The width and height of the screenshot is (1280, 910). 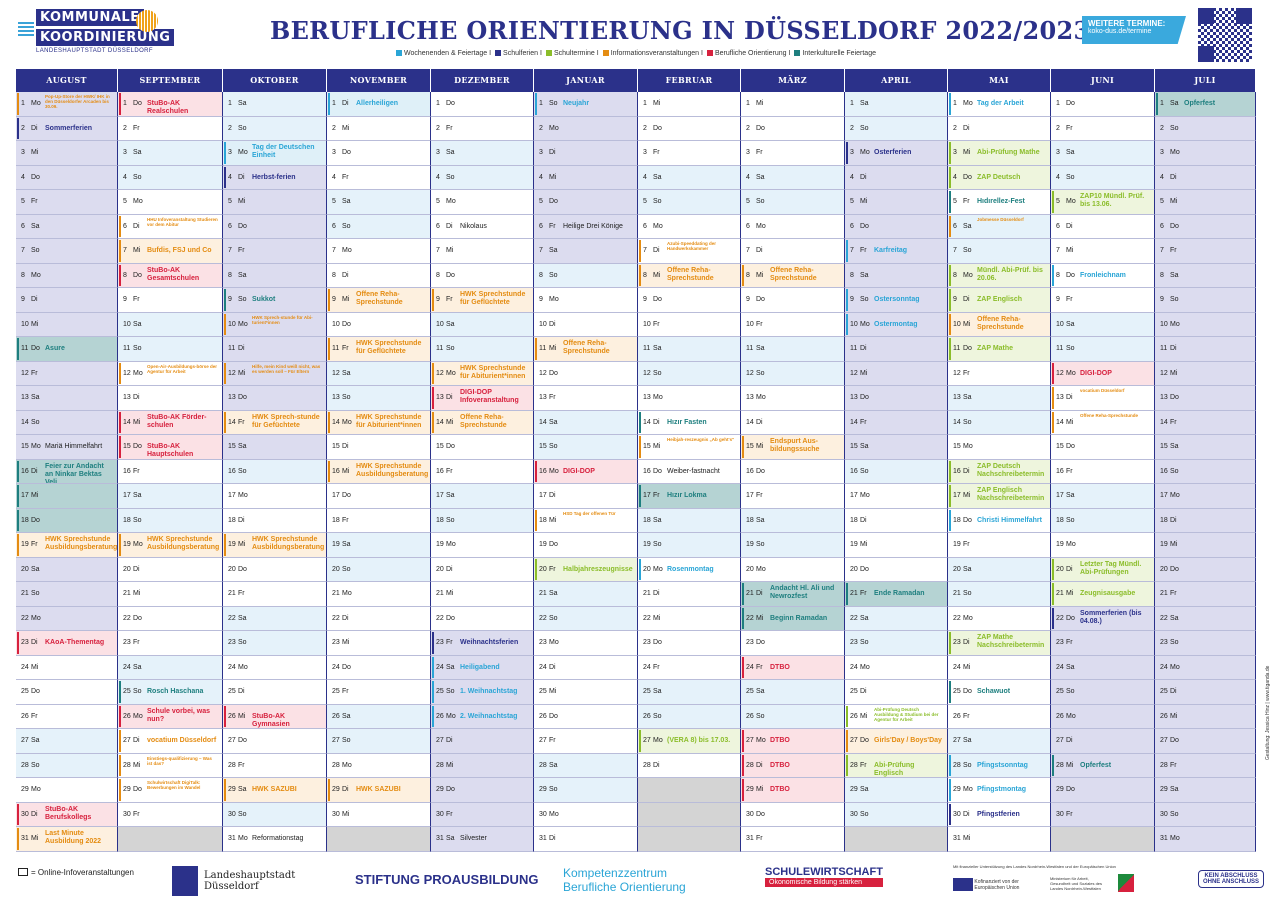 What do you see at coordinates (897, 299) in the screenshot?
I see `event-label: Ostersonntag` at bounding box center [897, 299].